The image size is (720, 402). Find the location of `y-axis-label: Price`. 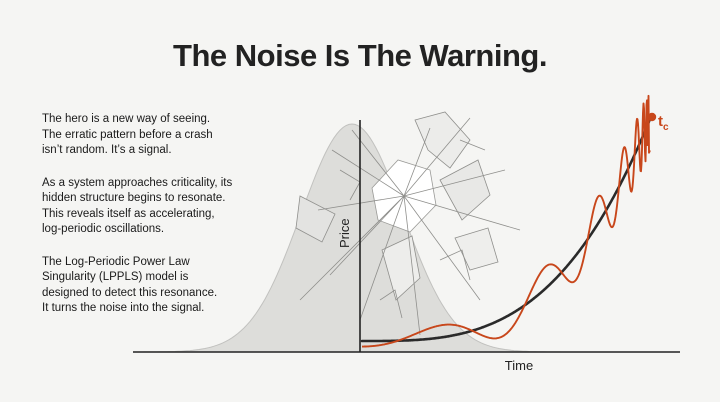

y-axis-label: Price is located at coordinates (344, 233).